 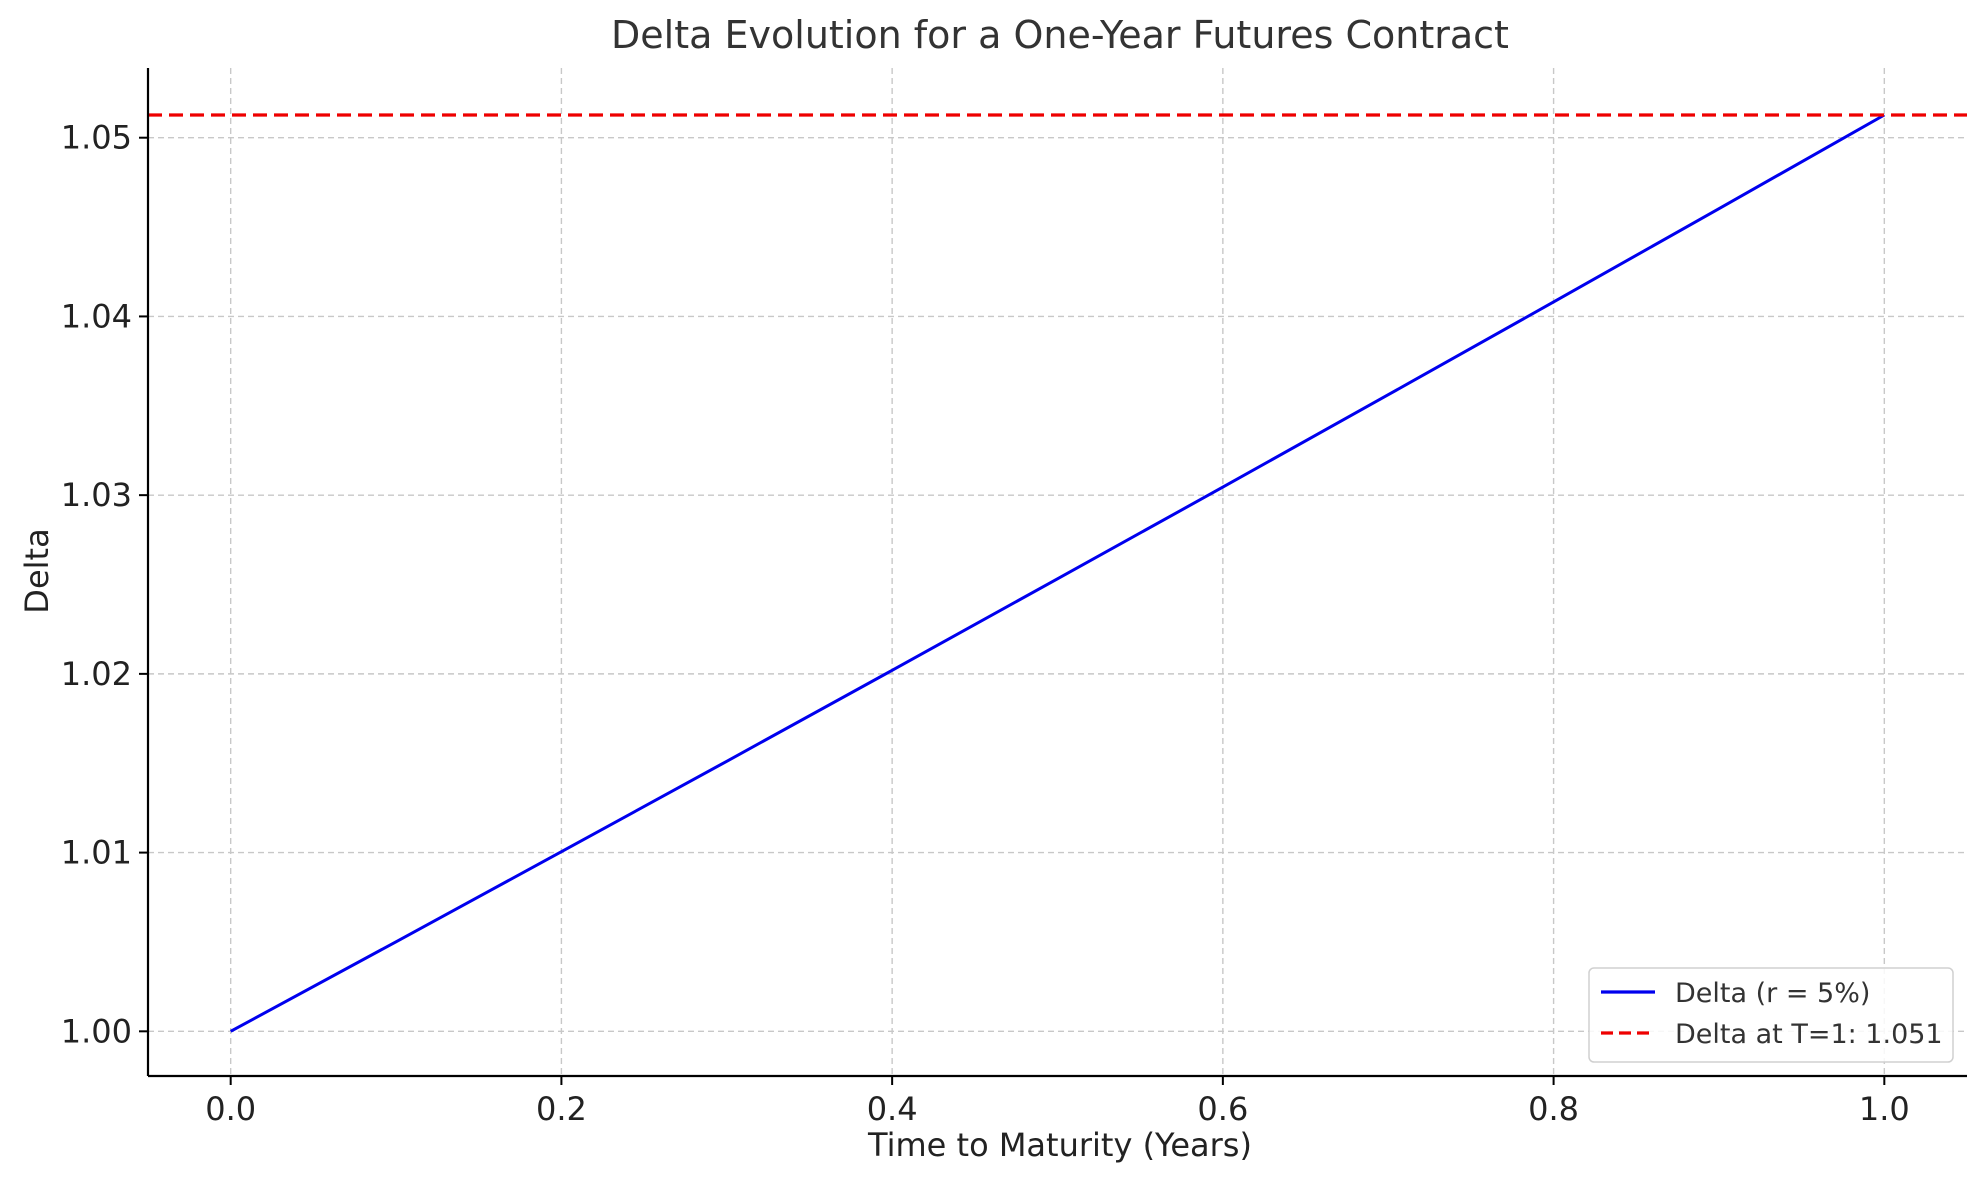 What do you see at coordinates (96, 1031) in the screenshot?
I see `y-tick-label-0: 1.00` at bounding box center [96, 1031].